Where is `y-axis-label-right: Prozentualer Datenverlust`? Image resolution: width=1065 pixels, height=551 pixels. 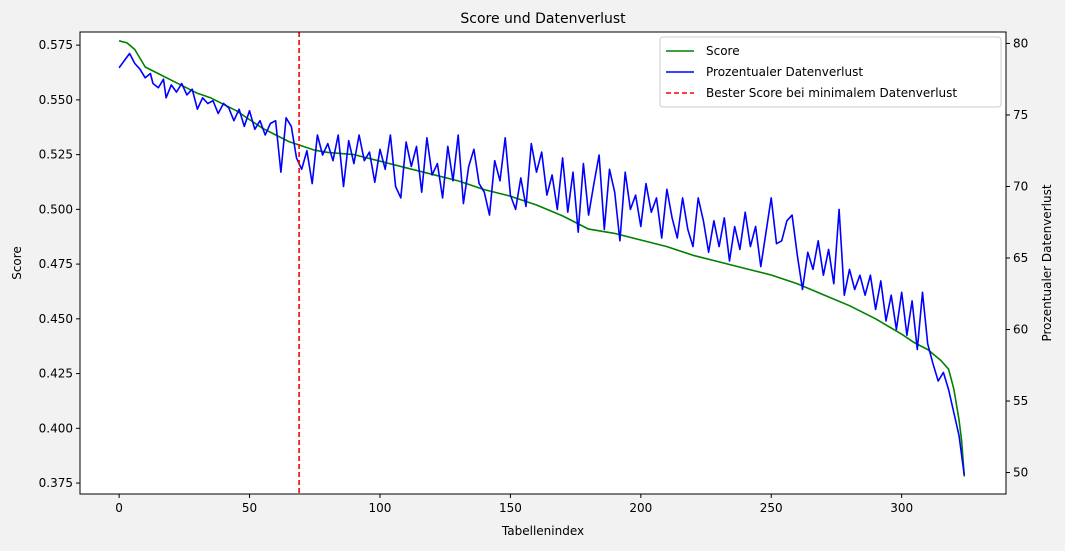
y-axis-label-right: Prozentualer Datenverlust is located at coordinates (1047, 262).